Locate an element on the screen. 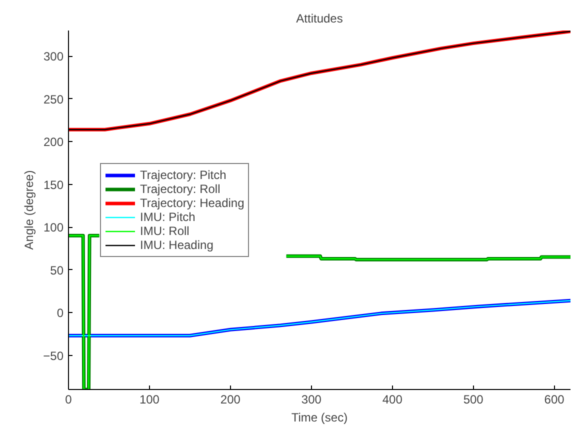 The image size is (573, 431). y-tick-label: 150 is located at coordinates (53, 185).